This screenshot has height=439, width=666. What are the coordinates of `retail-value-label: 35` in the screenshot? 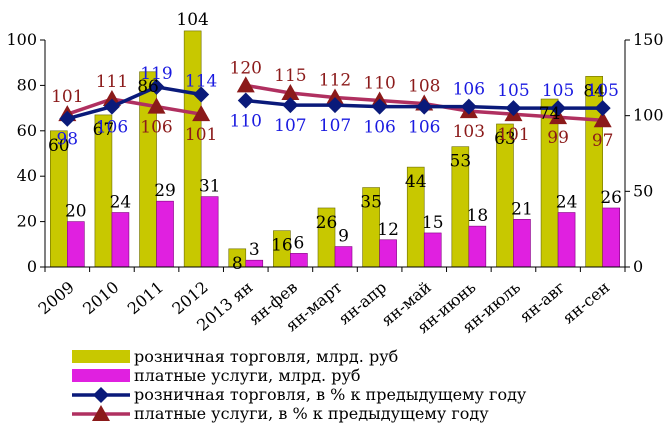 It's located at (371, 203).